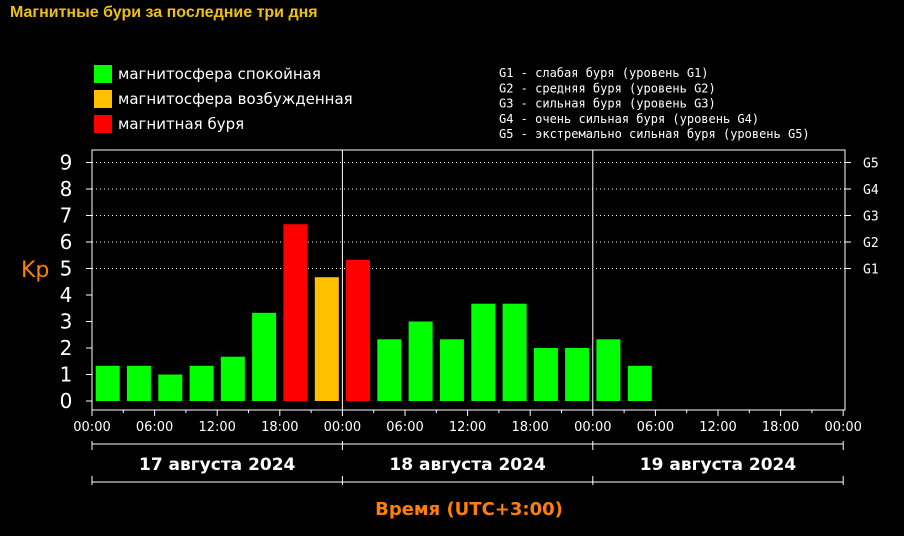  What do you see at coordinates (469, 509) in the screenshot?
I see `x-axis-title: Время (UTC+3:00)` at bounding box center [469, 509].